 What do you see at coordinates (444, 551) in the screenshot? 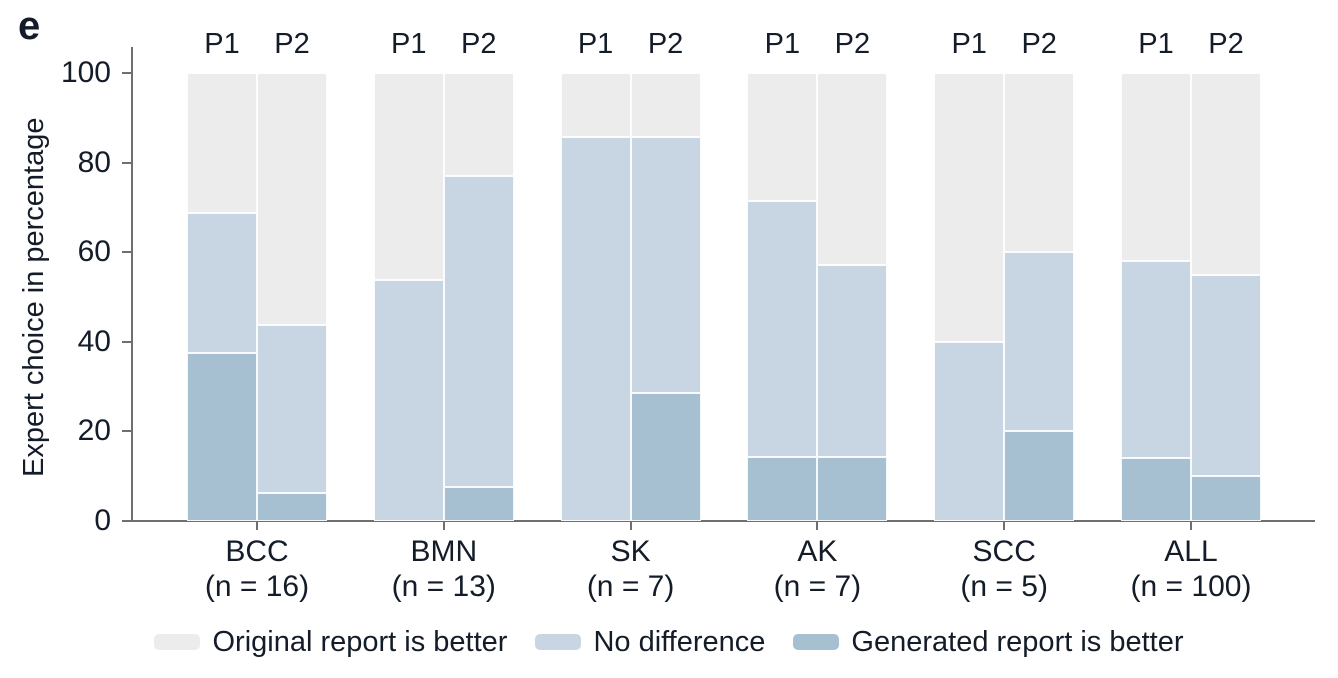
I see `category-label: BMN` at bounding box center [444, 551].